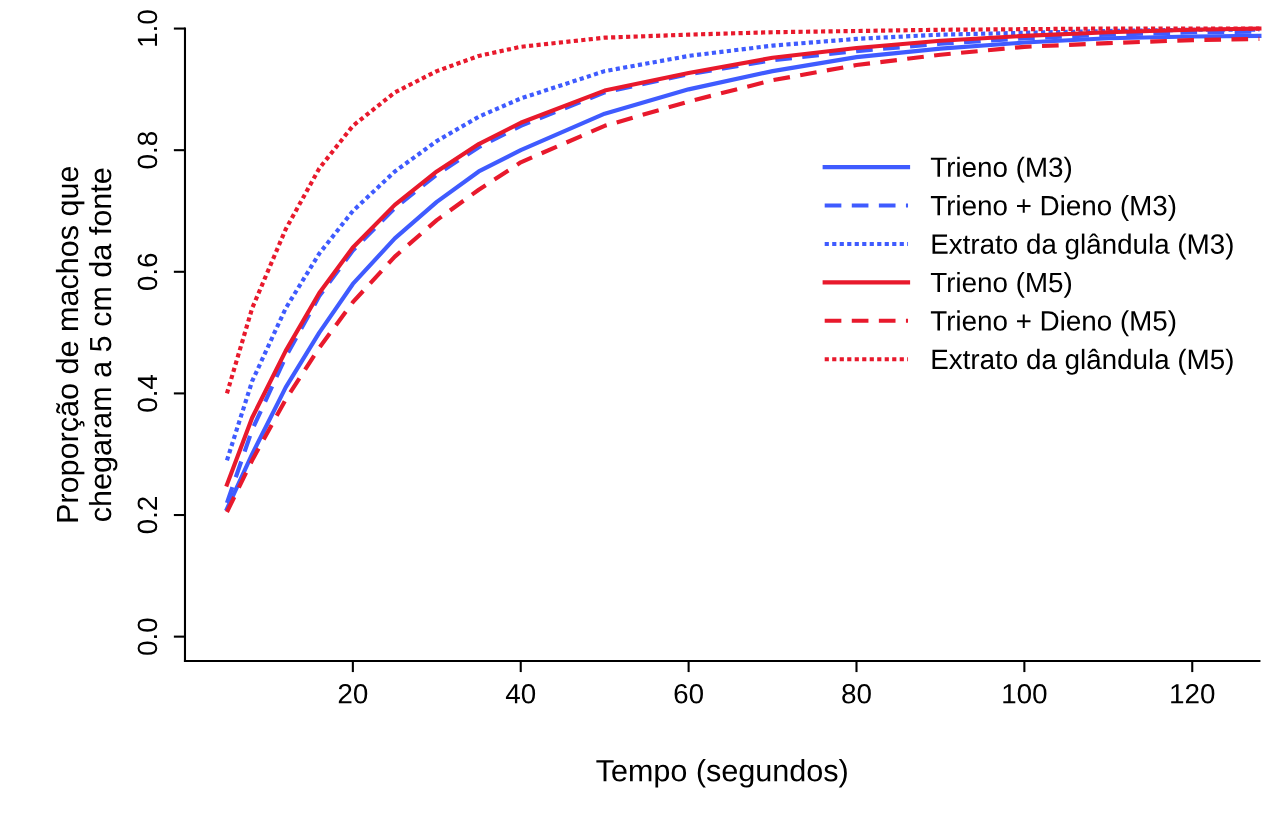 This screenshot has height=816, width=1267. What do you see at coordinates (147, 393) in the screenshot?
I see `y-tick-label: 0.4` at bounding box center [147, 393].